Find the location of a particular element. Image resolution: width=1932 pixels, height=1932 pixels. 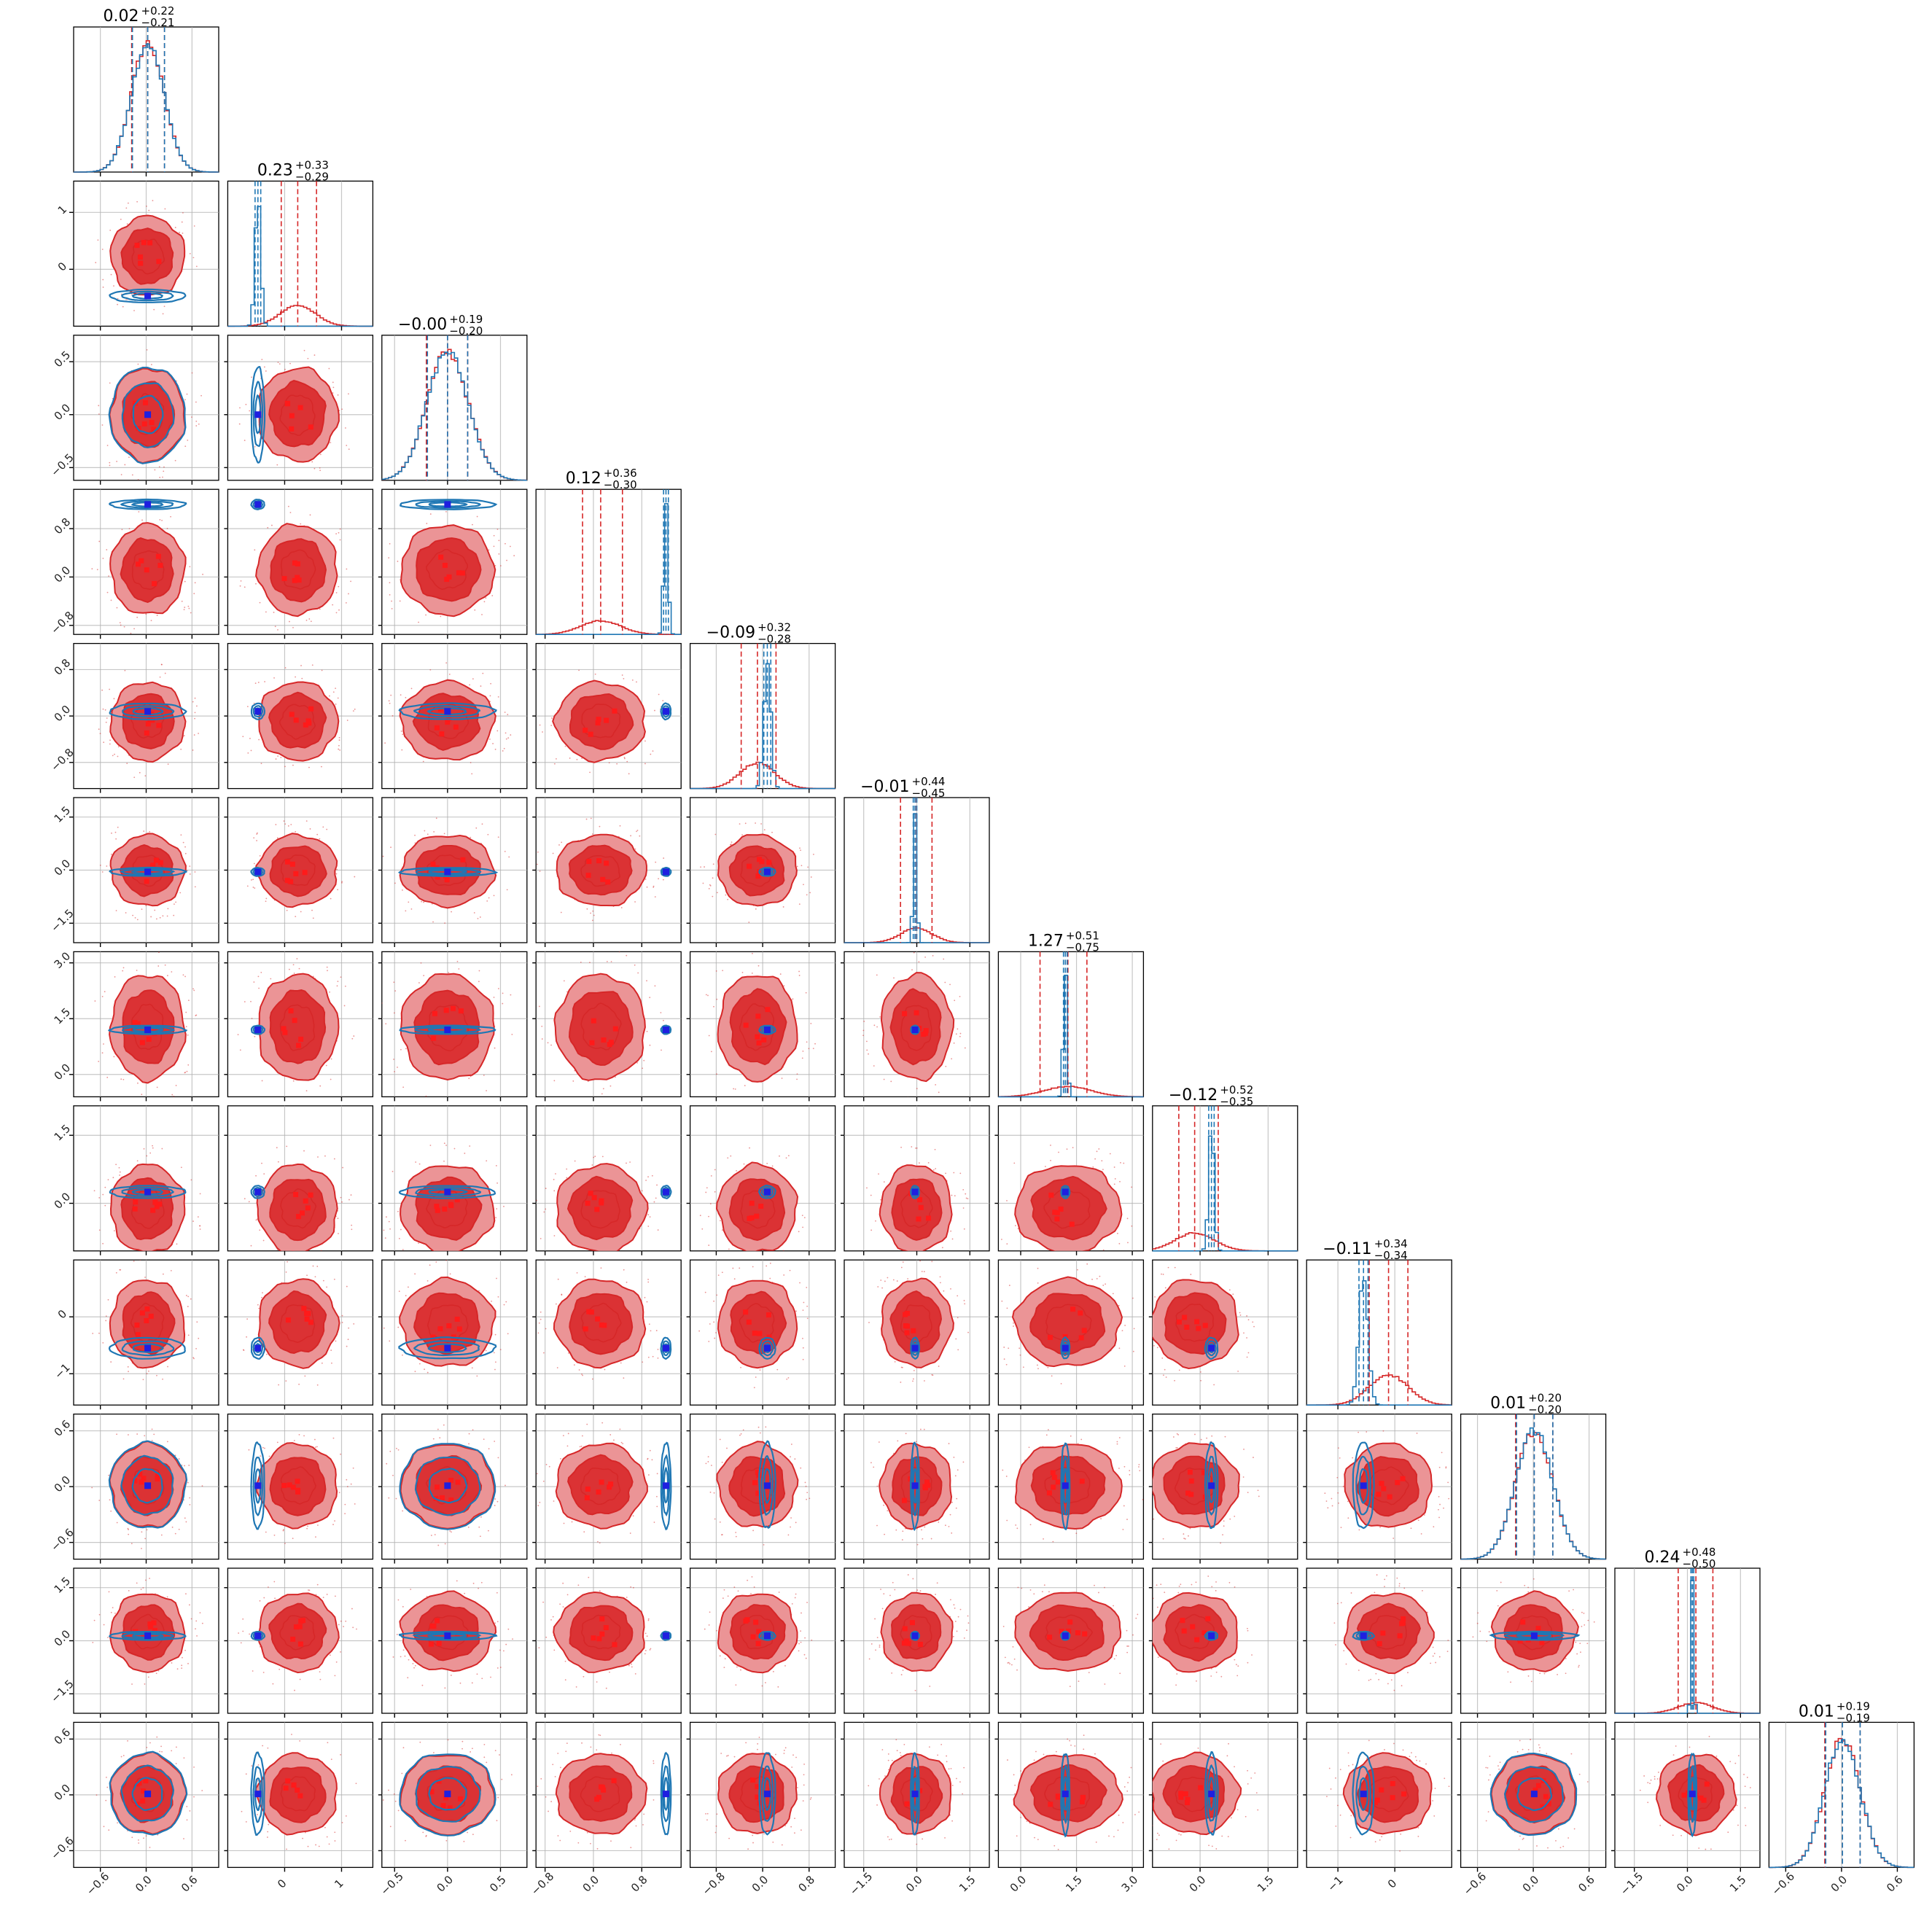

x-tick-label: 1.5 is located at coordinates (1738, 1884).